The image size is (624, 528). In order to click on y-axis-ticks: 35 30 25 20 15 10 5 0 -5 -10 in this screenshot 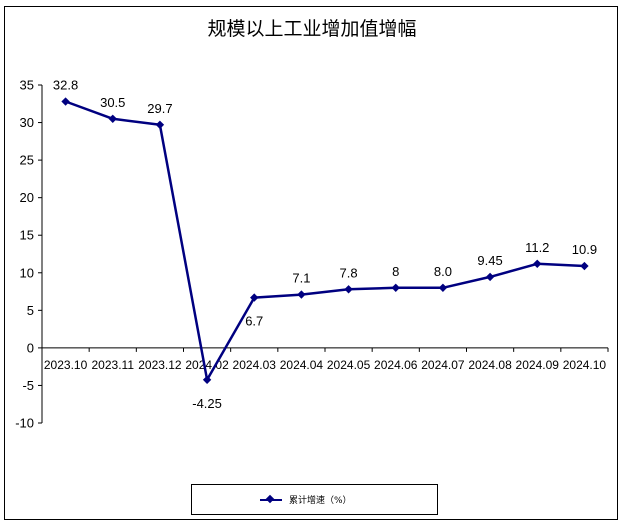, I will do `click(28, 254)`.